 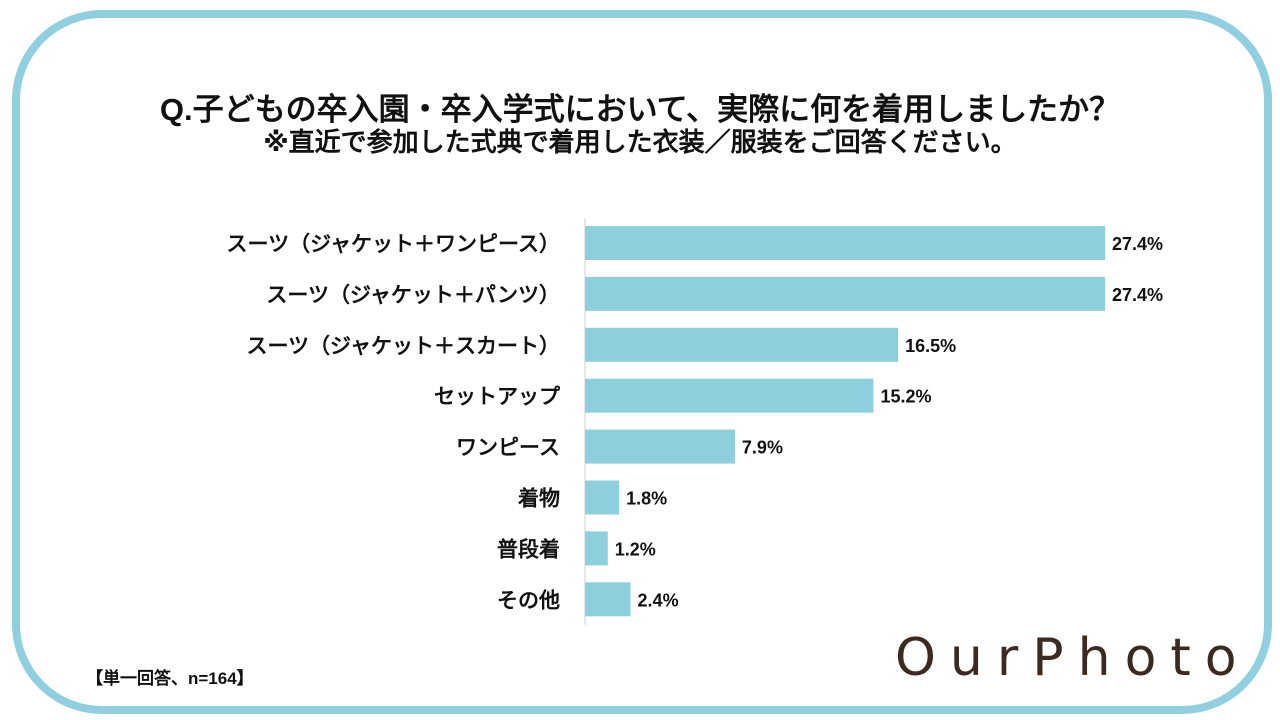 I want to click on category-label: 着物, so click(x=538, y=499).